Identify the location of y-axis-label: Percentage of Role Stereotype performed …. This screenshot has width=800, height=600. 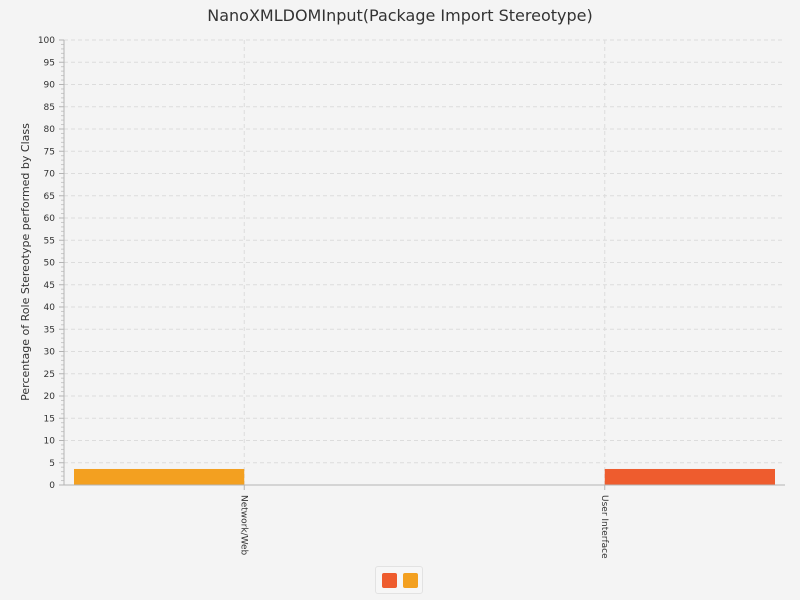
(25, 262).